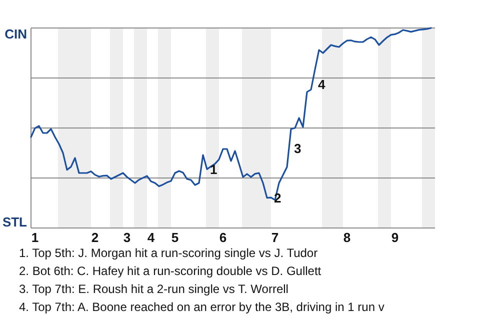 This screenshot has width=480, height=320. Describe the element at coordinates (223, 237) in the screenshot. I see `x-tick-label: 6` at that location.